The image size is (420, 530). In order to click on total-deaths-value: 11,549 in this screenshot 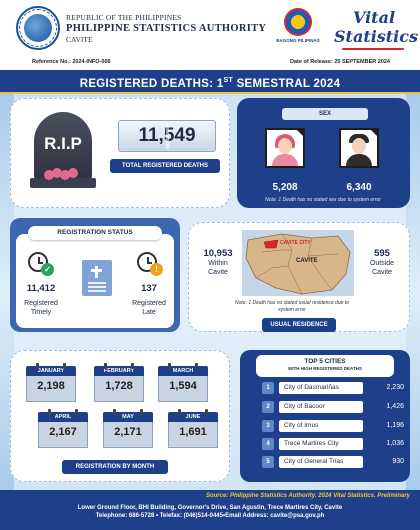, I will do `click(167, 136)`.